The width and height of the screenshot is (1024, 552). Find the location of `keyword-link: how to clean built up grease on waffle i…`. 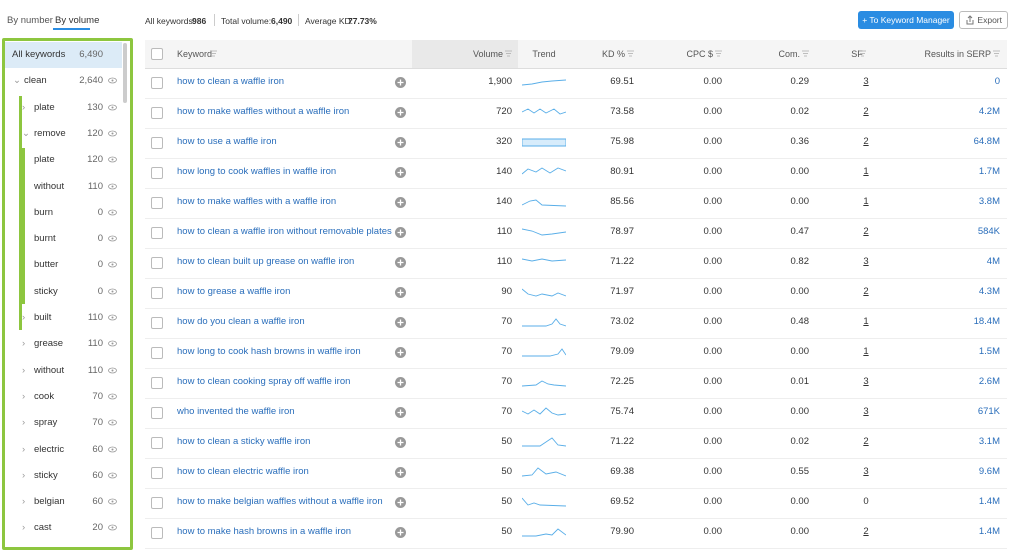

keyword-link: how to clean built up grease on waffle i… is located at coordinates (266, 261).